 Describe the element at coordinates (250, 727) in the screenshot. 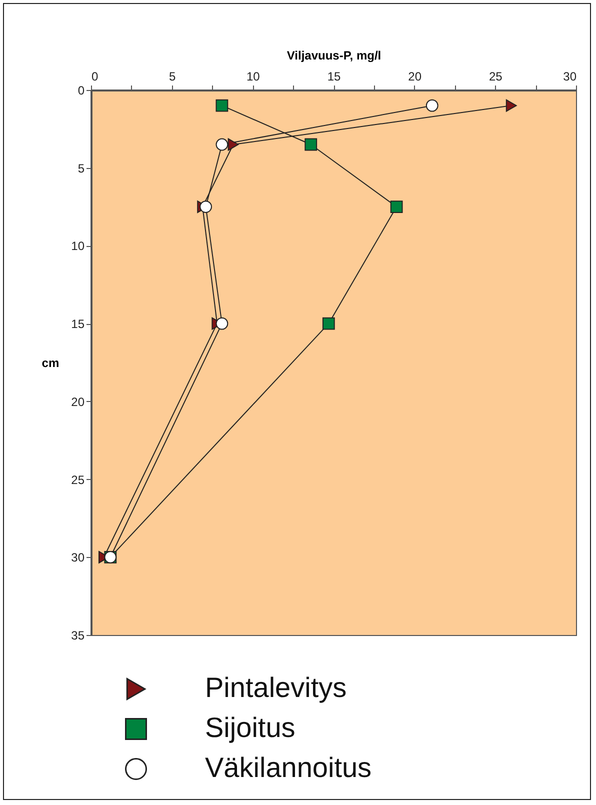

I see `legend-label: Sijoitus` at that location.